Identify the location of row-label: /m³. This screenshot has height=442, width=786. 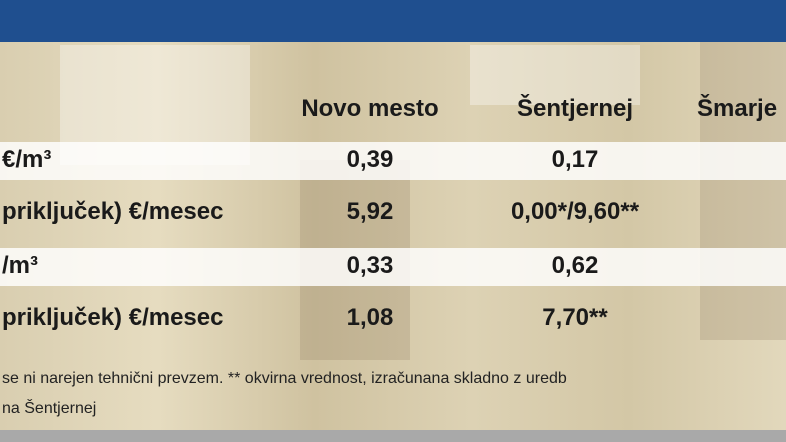
(20, 265).